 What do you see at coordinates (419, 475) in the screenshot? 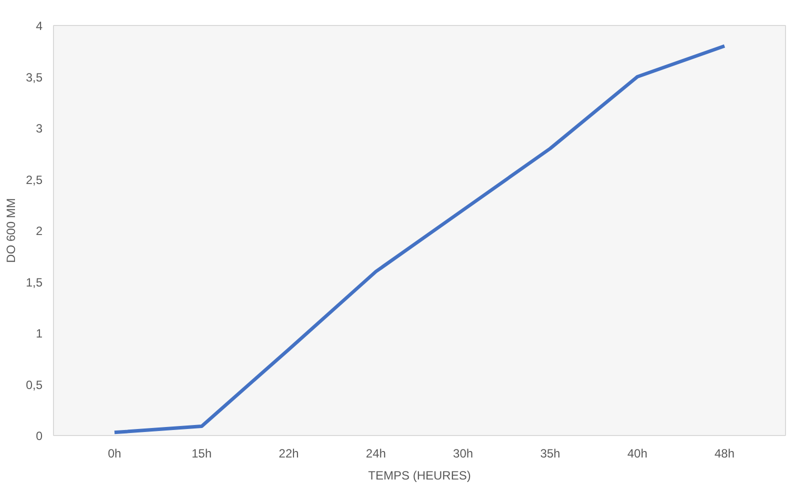
I see `x-axis-title: TEMPS (HEURES)` at bounding box center [419, 475].